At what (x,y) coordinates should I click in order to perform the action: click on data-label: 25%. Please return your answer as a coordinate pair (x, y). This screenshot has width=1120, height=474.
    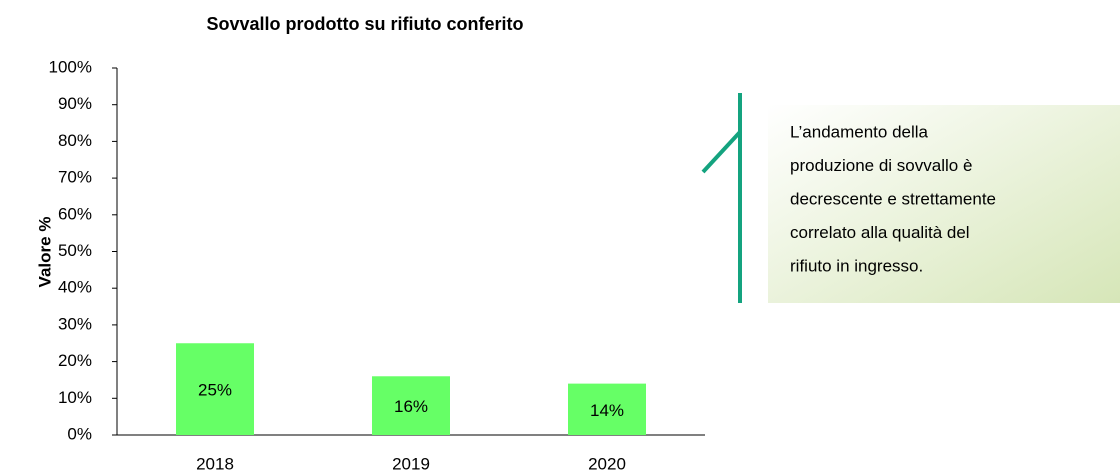
    Looking at the image, I should click on (215, 390).